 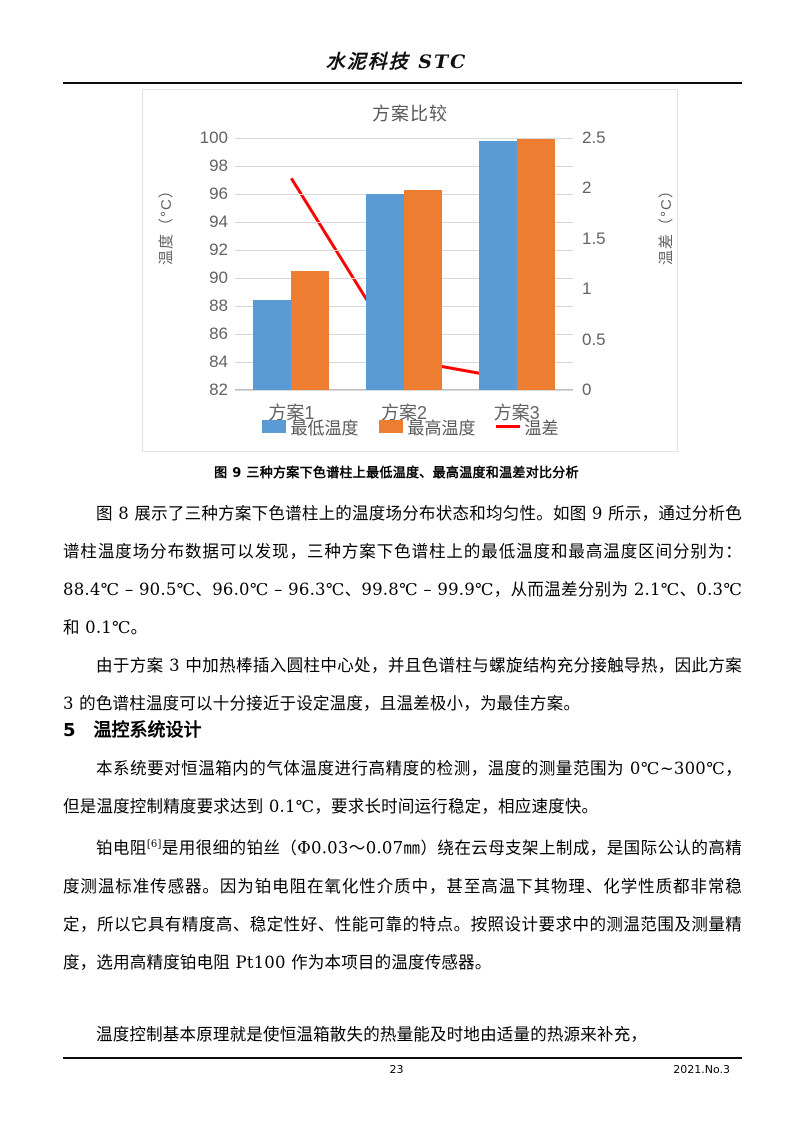 What do you see at coordinates (594, 238) in the screenshot?
I see `chart-y2-tick-label: 1.5` at bounding box center [594, 238].